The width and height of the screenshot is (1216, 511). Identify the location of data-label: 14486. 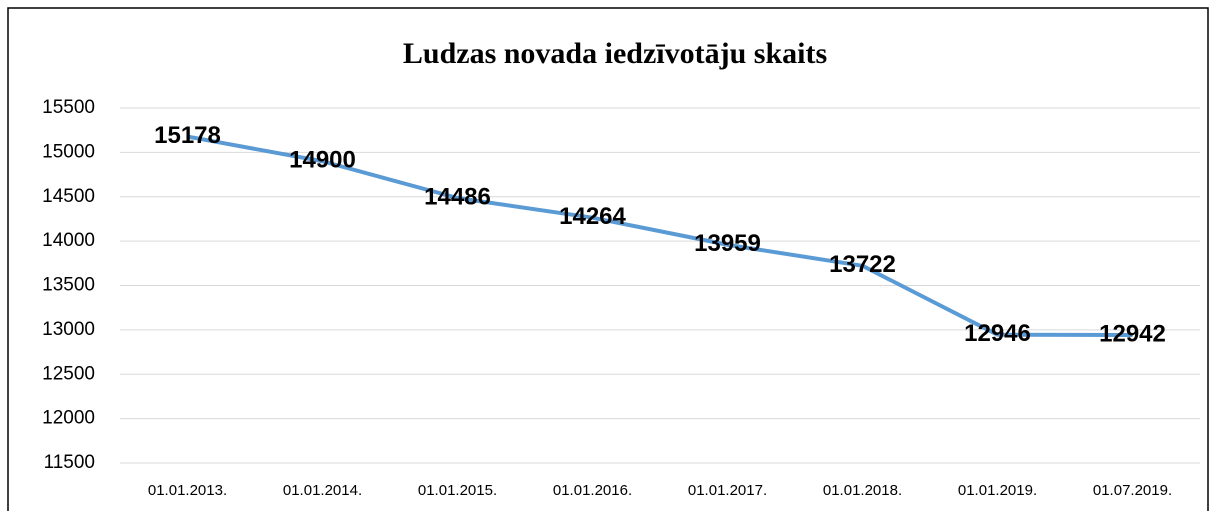
(457, 196).